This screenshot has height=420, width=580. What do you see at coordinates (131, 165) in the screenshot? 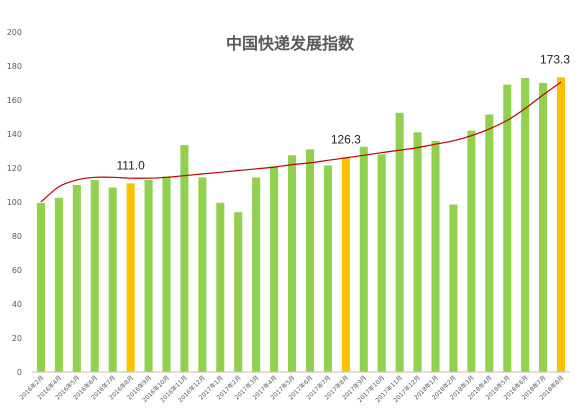
I see `data-label: 111.0` at bounding box center [131, 165].